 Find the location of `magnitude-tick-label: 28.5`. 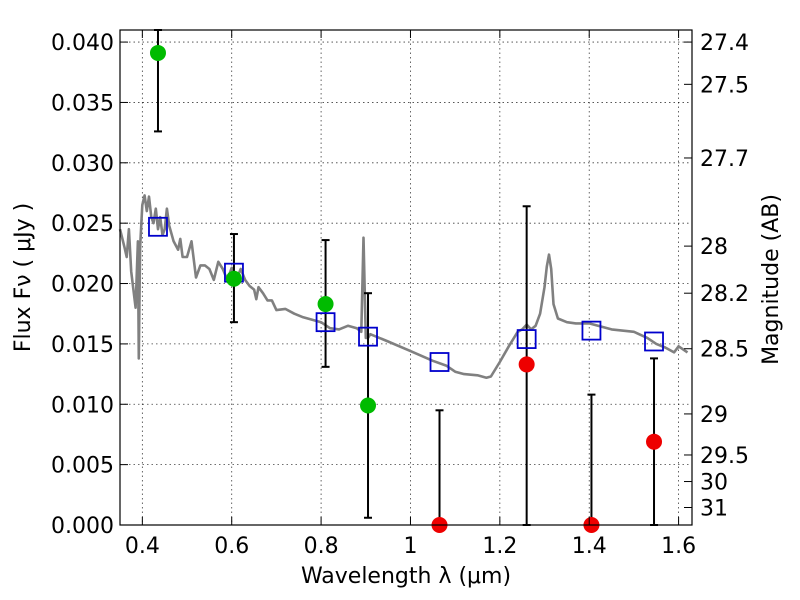

magnitude-tick-label: 28.5 is located at coordinates (724, 350).